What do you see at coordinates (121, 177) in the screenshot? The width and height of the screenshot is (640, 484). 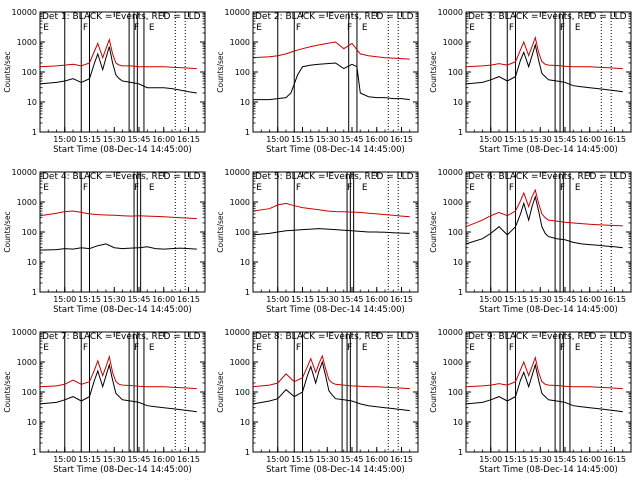 I see `plot-title: Det 4: BLACK = Events, RED = LLD` at bounding box center [121, 177].